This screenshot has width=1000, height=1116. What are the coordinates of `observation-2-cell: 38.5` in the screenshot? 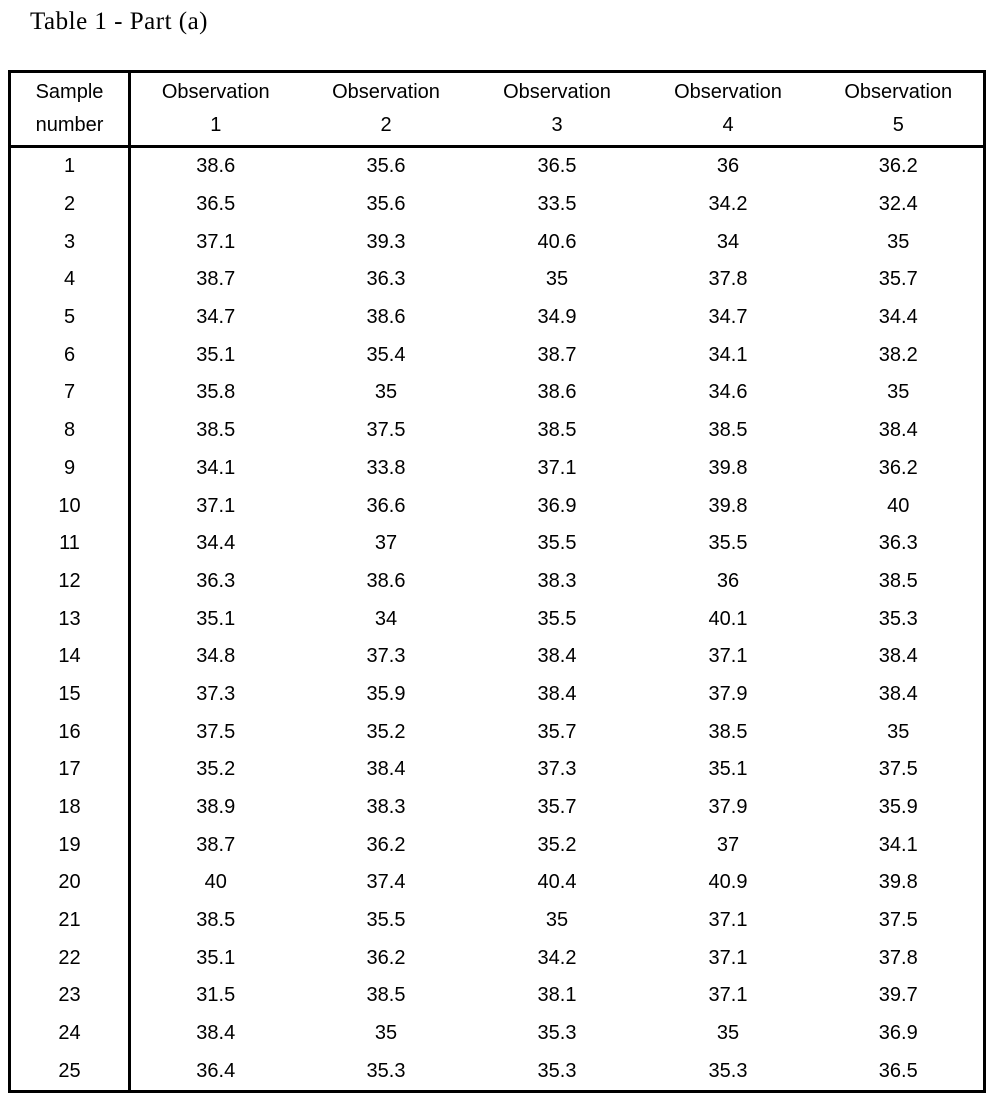 It's located at (386, 995).